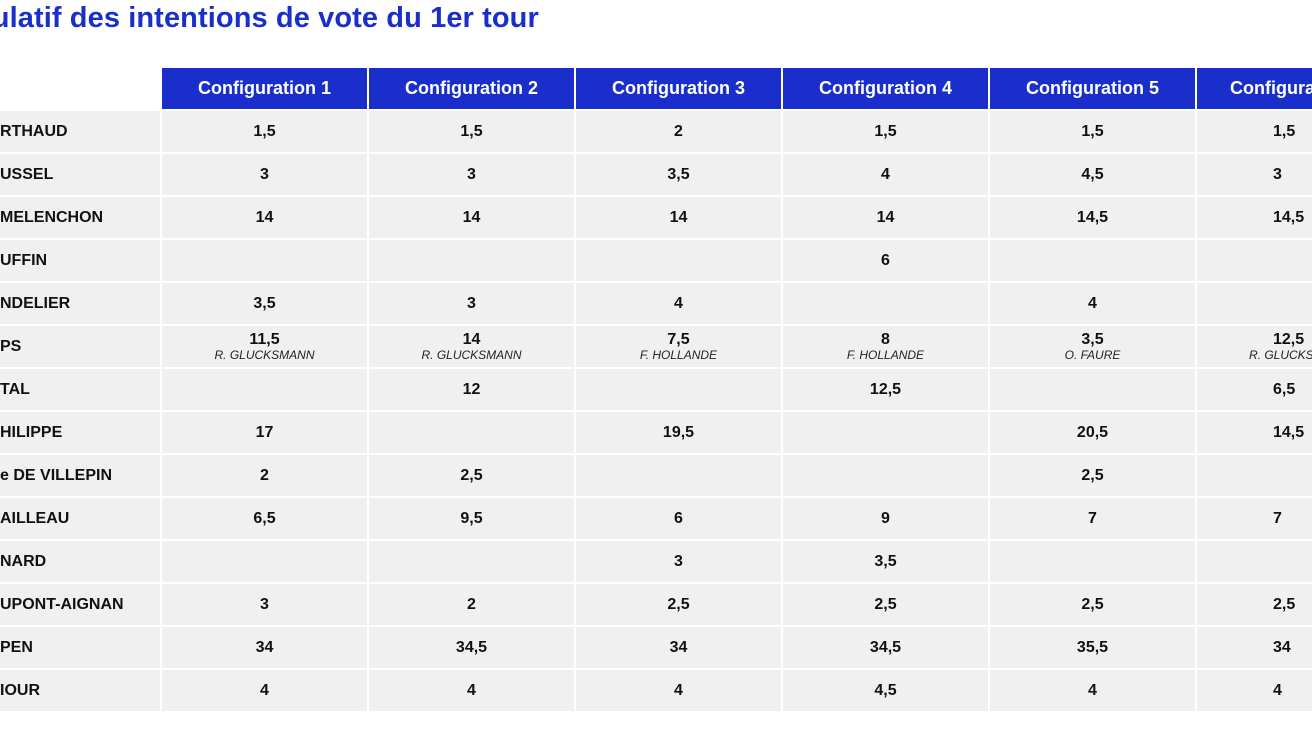  Describe the element at coordinates (885, 389) in the screenshot. I see `table-cell: 12,5` at that location.